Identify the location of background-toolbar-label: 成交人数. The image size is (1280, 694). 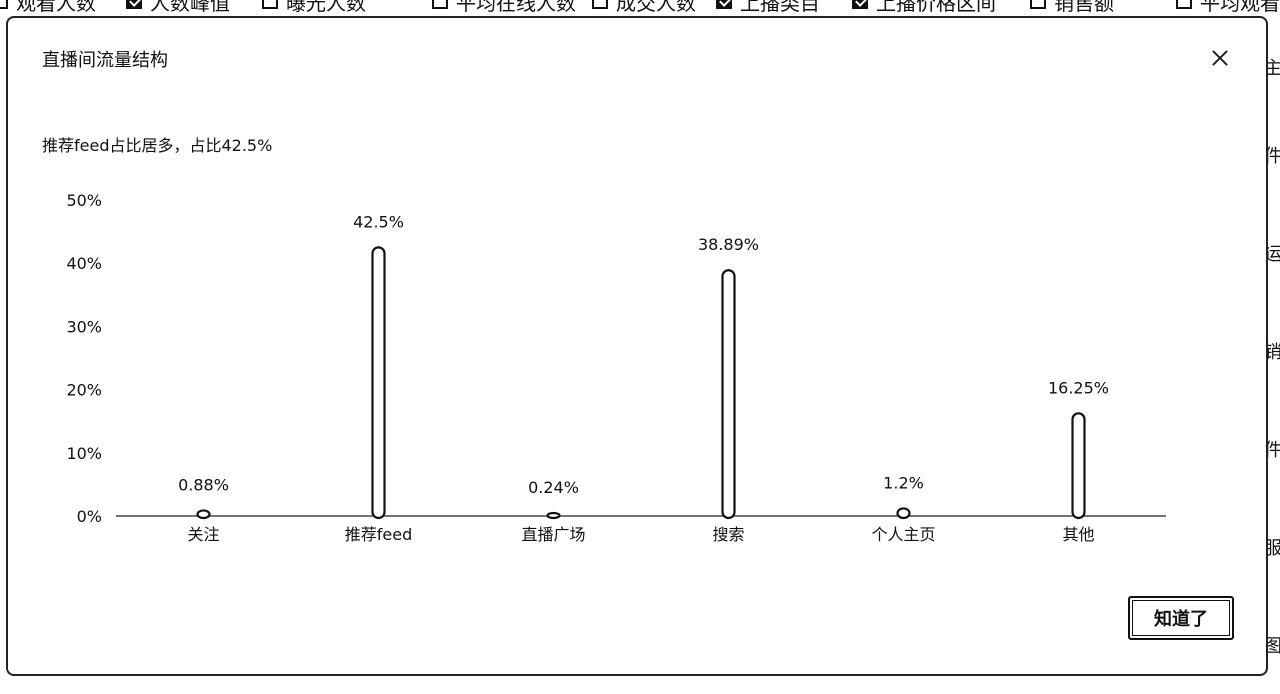
(656, 7).